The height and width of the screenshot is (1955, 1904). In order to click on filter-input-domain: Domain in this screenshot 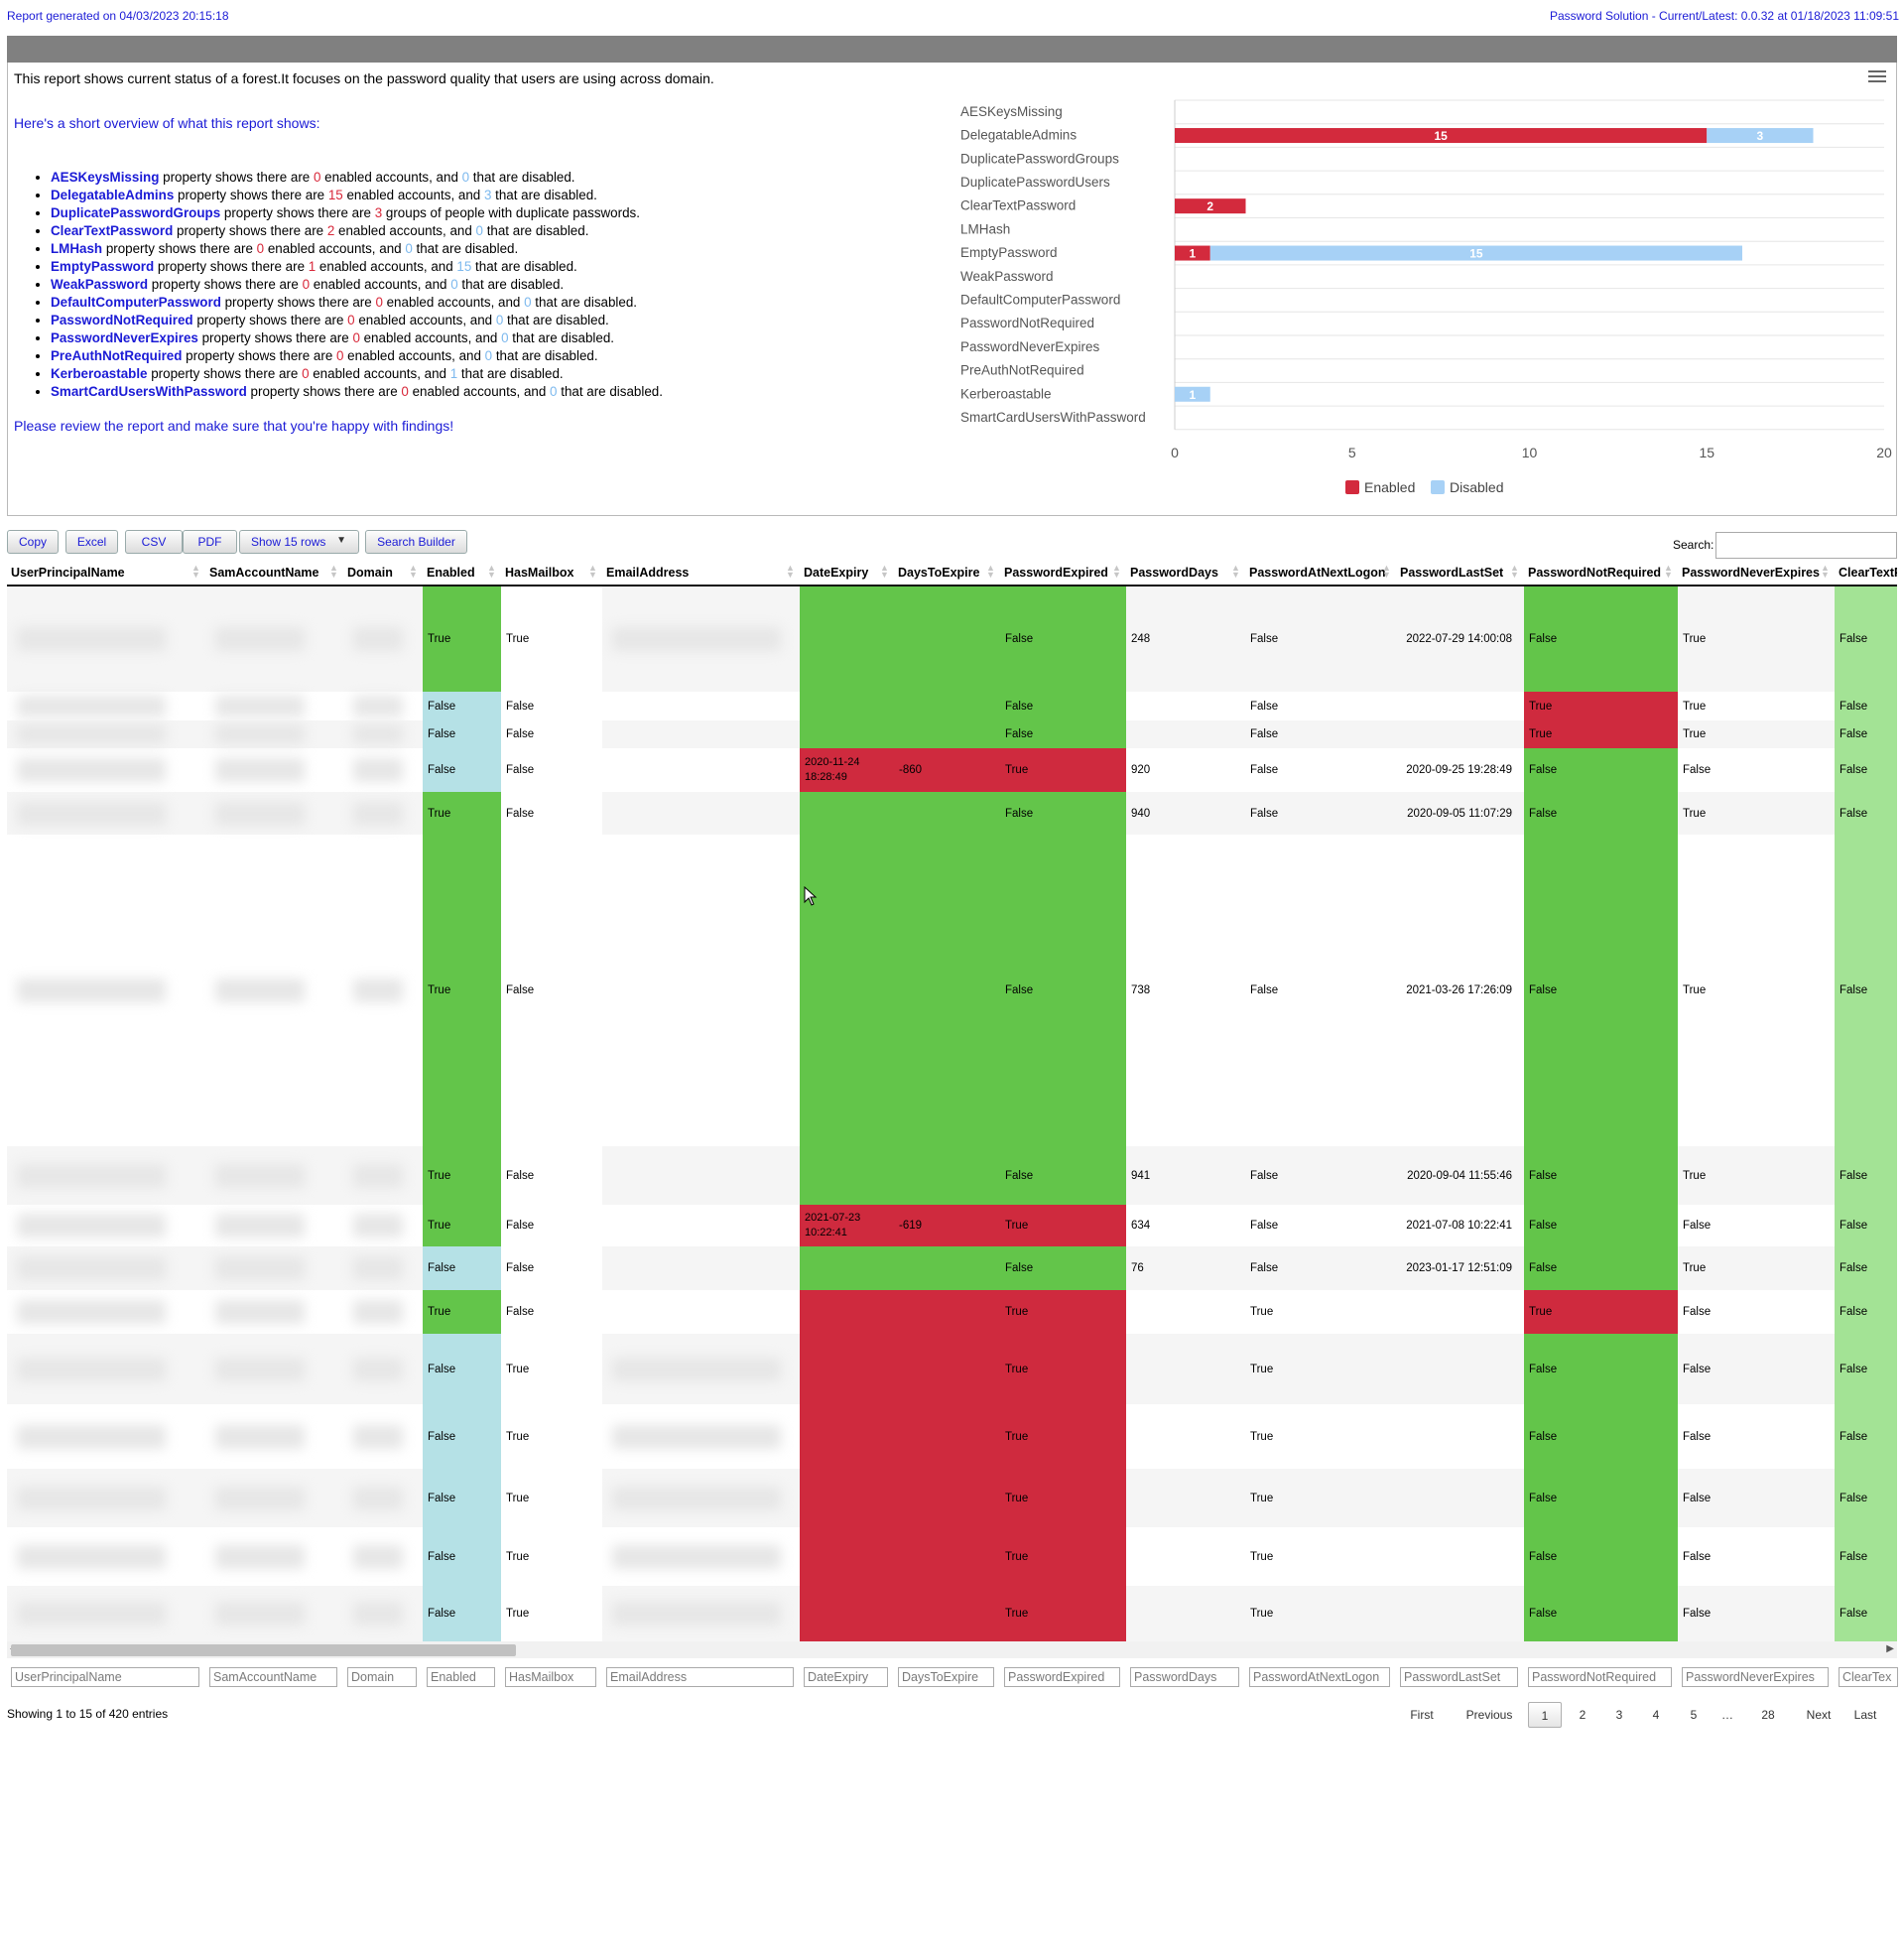, I will do `click(382, 1677)`.